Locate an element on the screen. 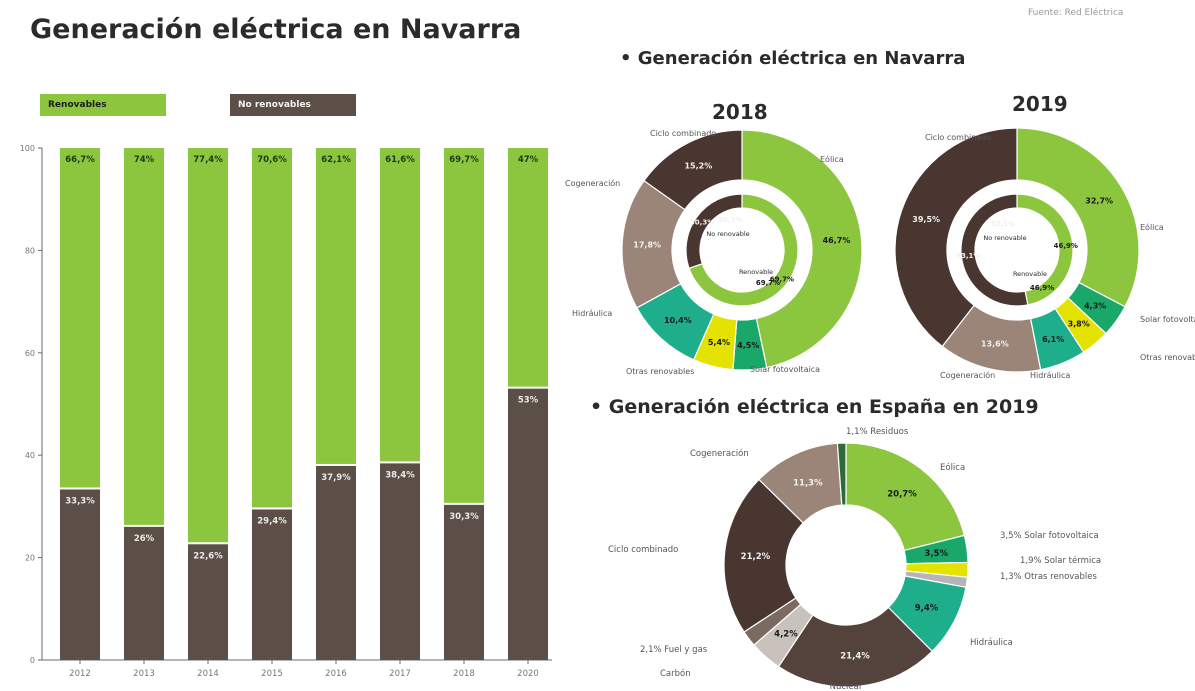  donut2018-inner-r-name: Renovable is located at coordinates (756, 272).